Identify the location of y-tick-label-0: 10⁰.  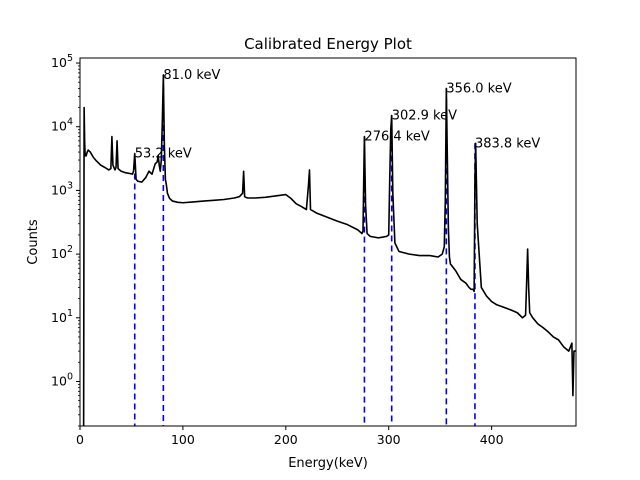
(62, 379).